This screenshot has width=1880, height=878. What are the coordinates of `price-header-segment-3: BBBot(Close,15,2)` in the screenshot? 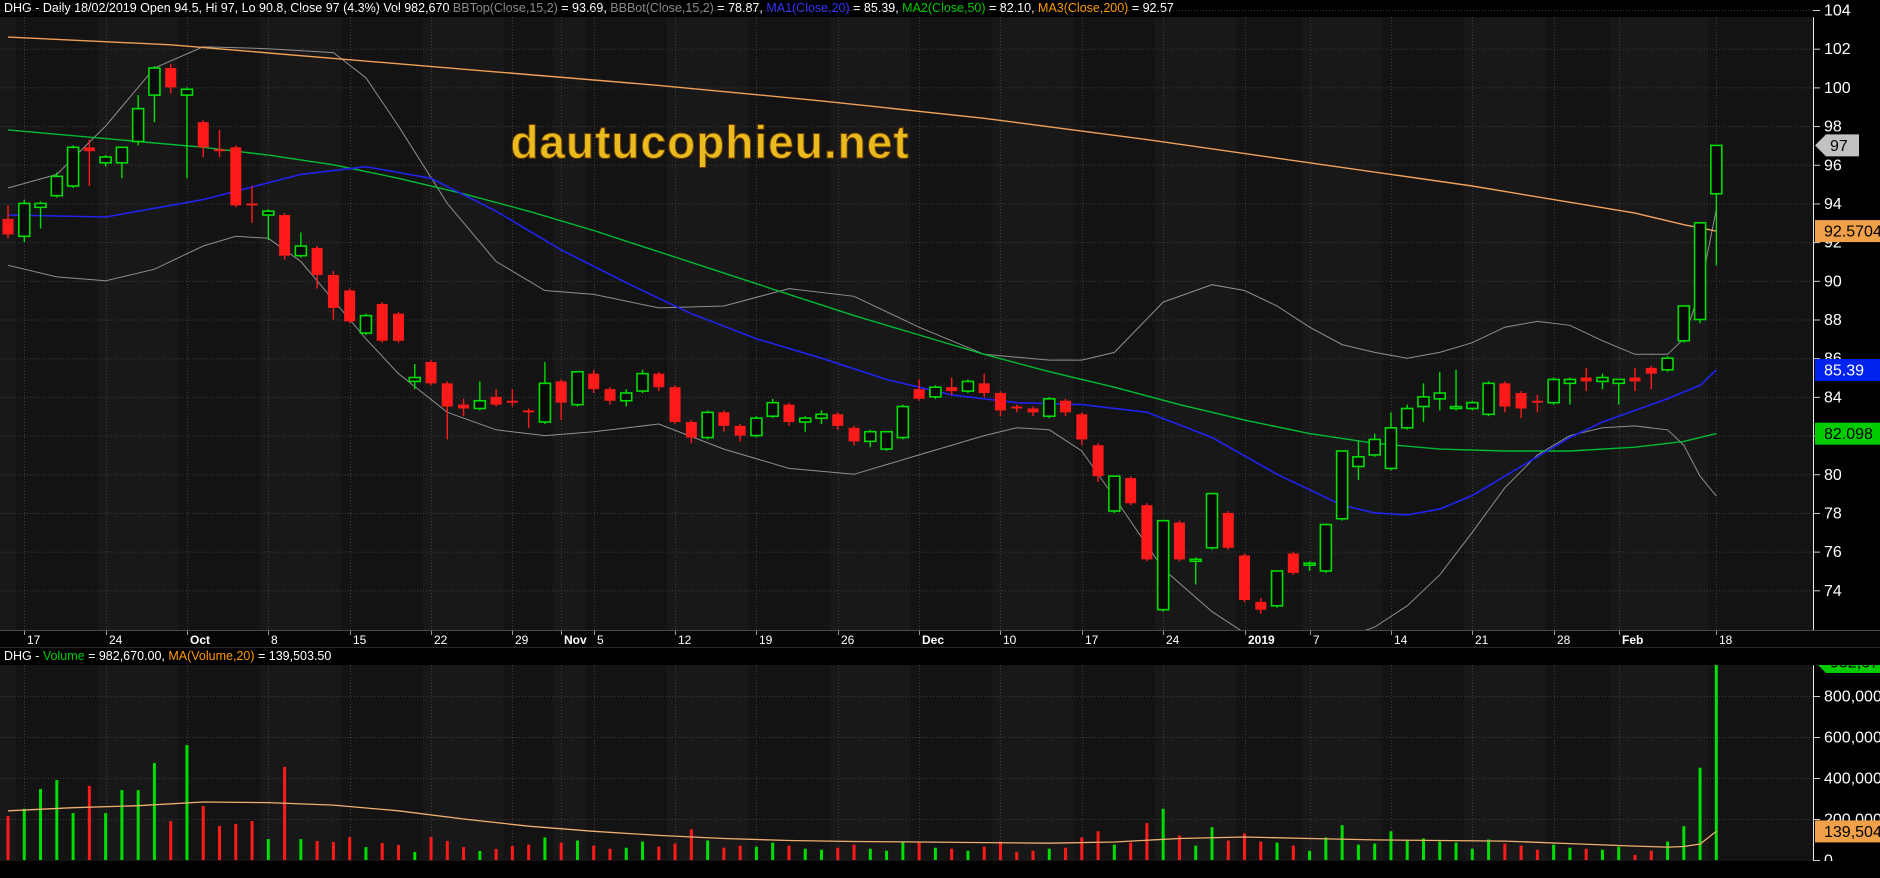 It's located at (662, 8).